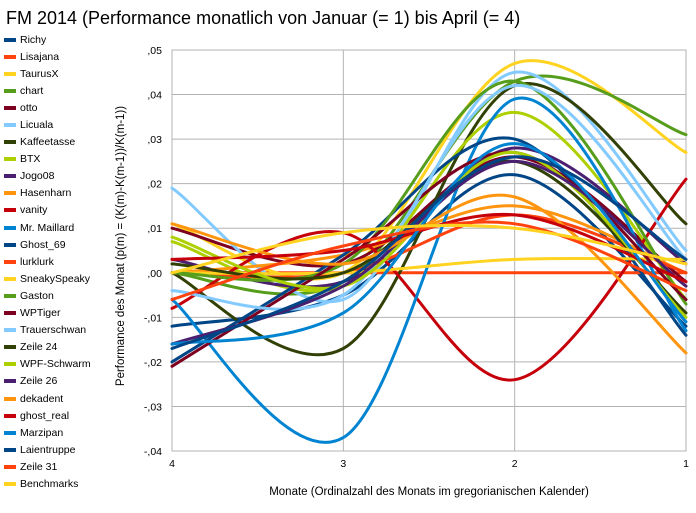 Image resolution: width=696 pixels, height=513 pixels. I want to click on legend-item-vanity: vanity, so click(56, 210).